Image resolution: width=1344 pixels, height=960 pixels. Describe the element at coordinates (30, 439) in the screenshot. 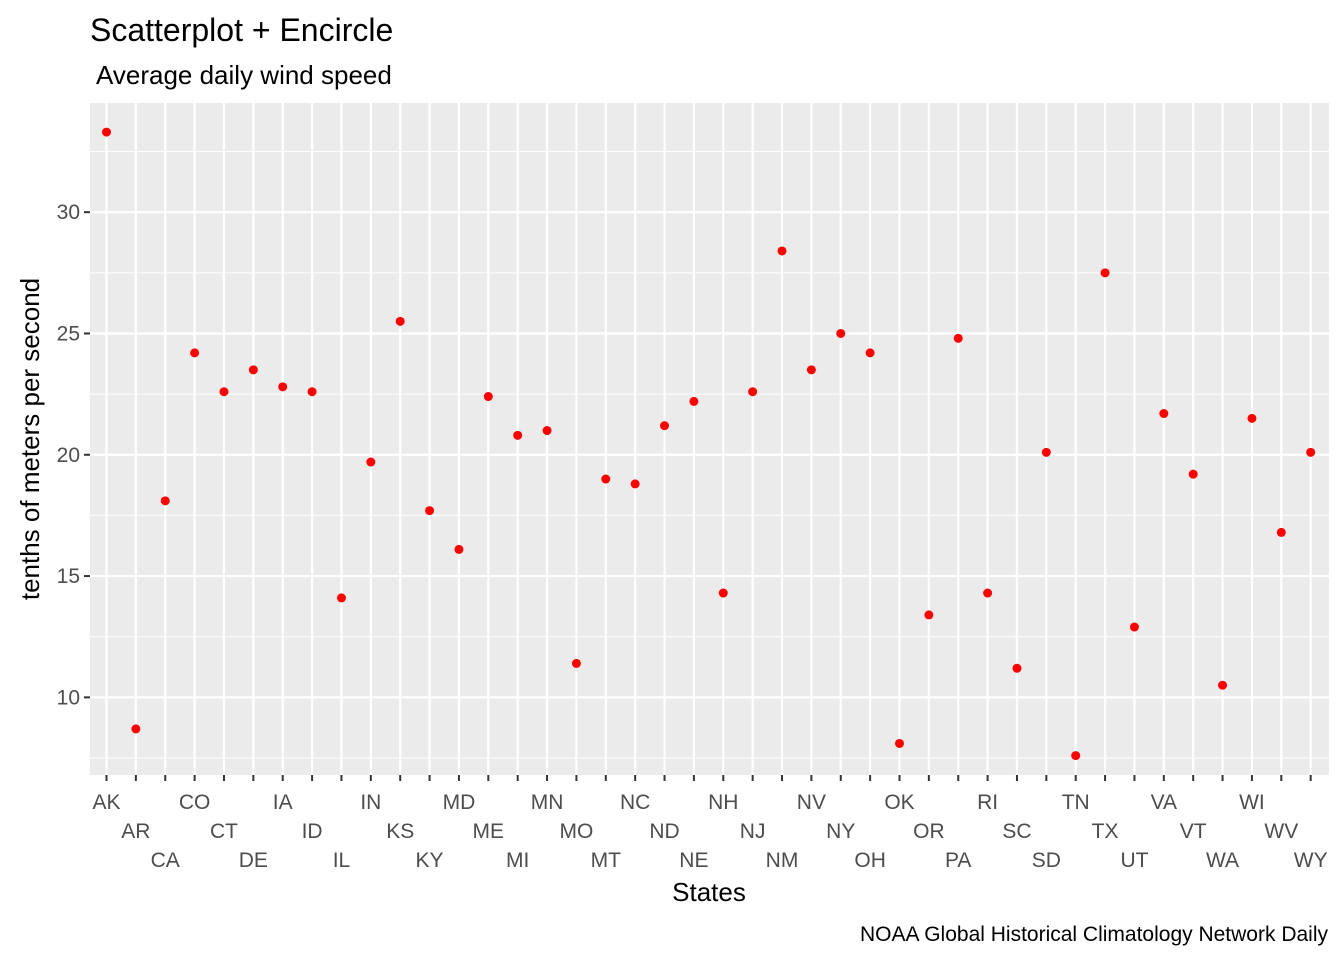

I see `y-axis-title: tenths of meters per second` at that location.